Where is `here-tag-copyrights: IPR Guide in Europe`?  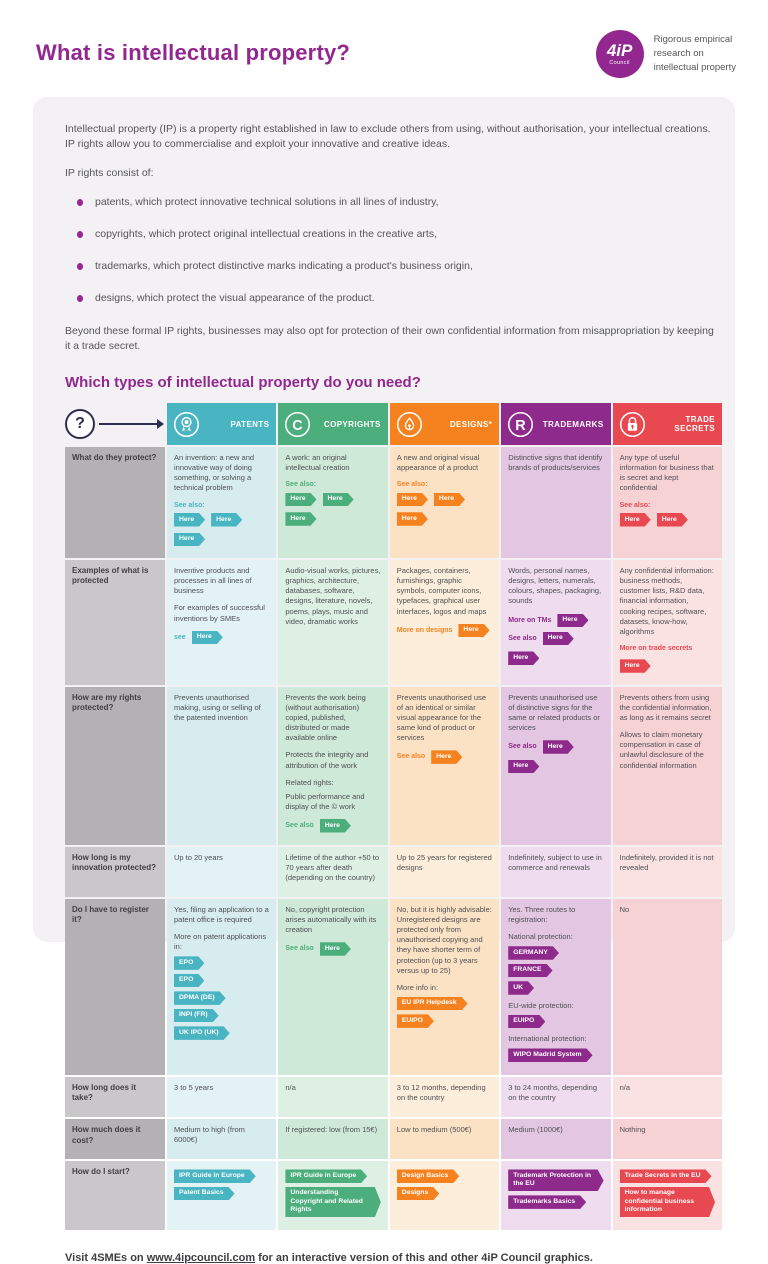
here-tag-copyrights: IPR Guide in Europe is located at coordinates (326, 1175).